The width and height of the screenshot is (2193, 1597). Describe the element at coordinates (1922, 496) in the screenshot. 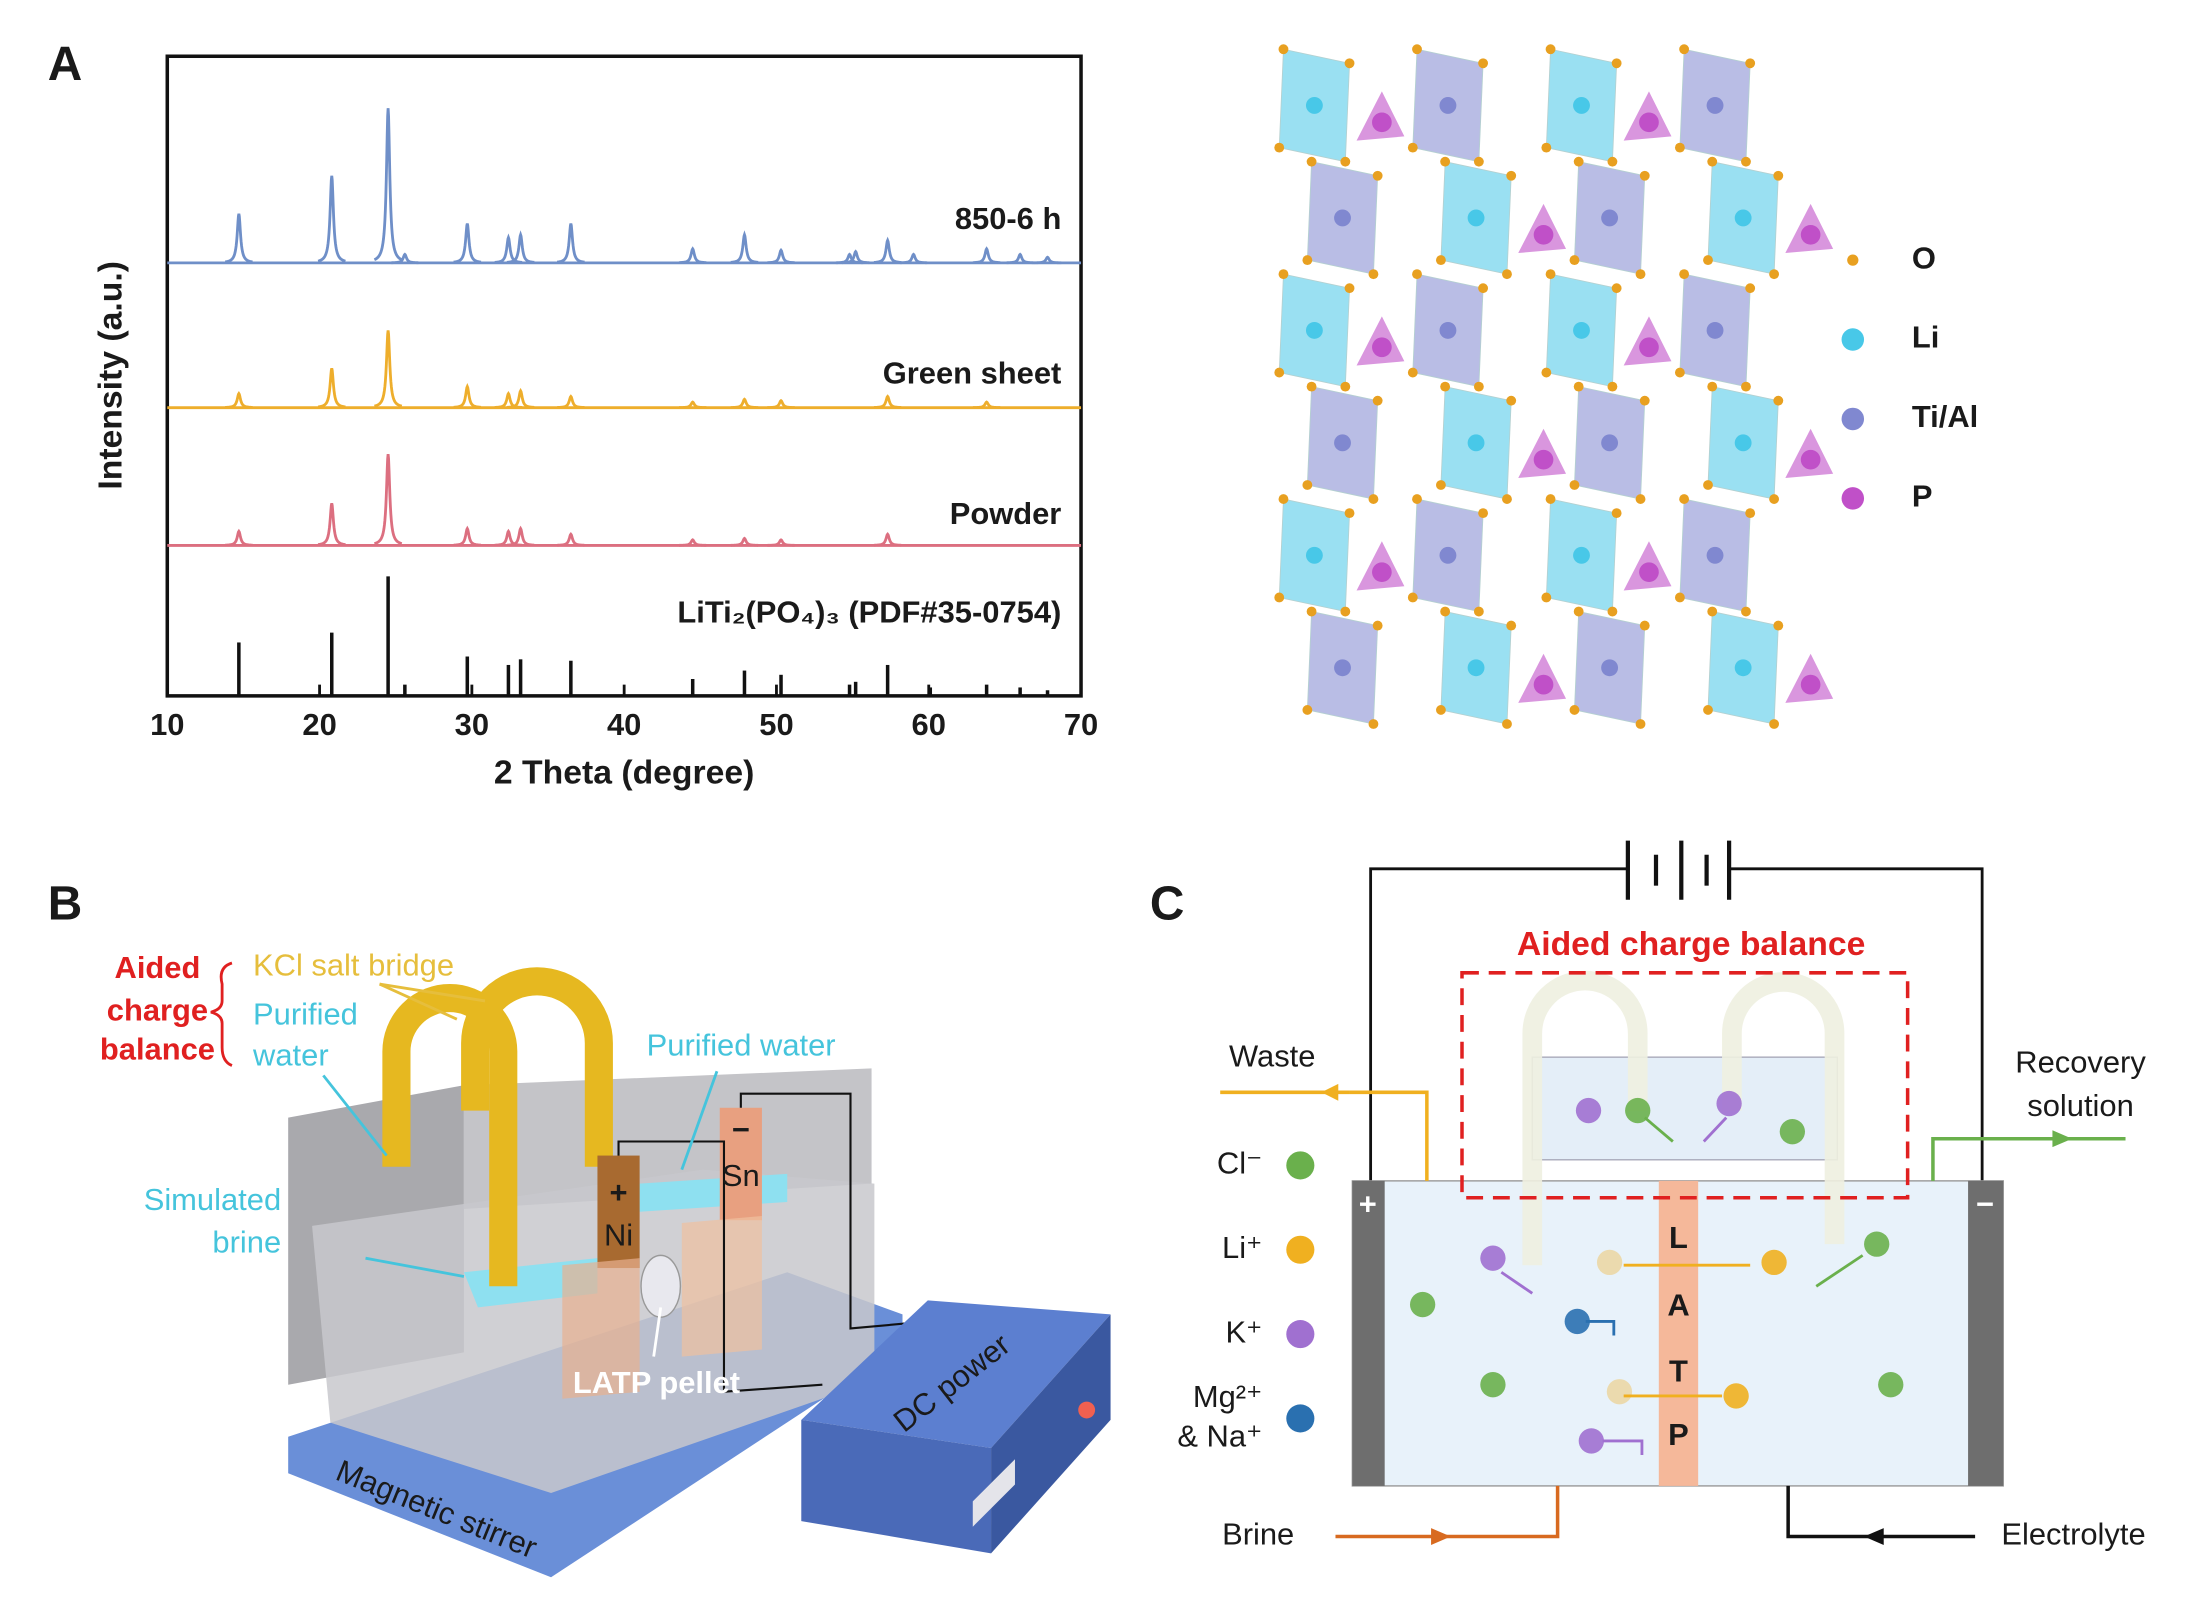

I see `legend-label: P` at that location.